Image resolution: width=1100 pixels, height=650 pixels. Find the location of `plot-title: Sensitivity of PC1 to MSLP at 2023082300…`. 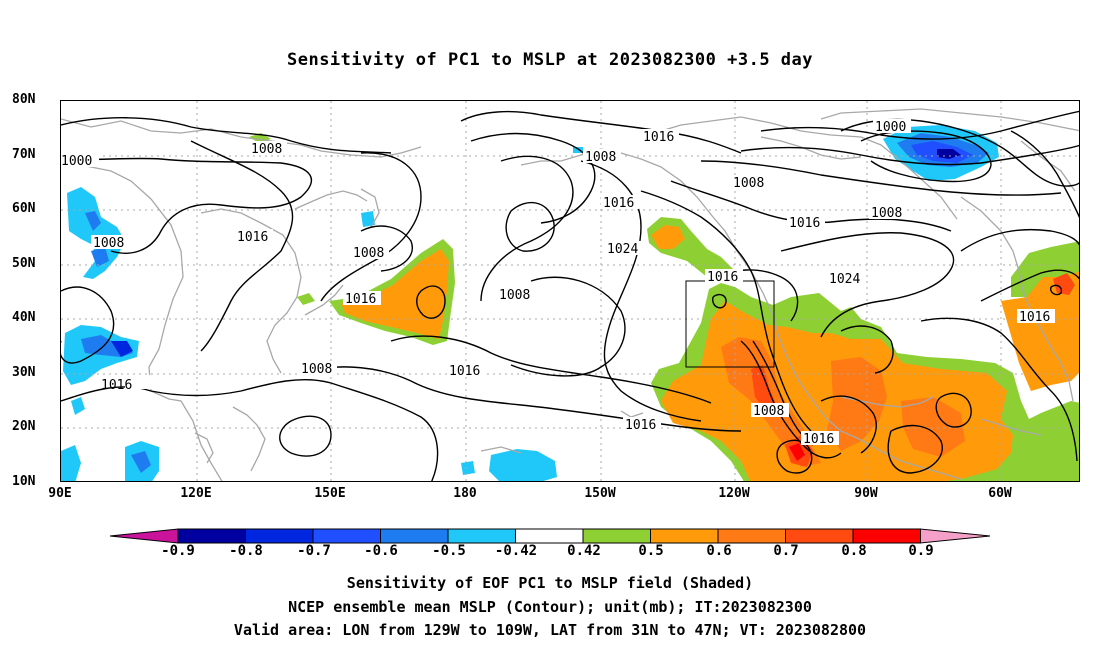

plot-title: Sensitivity of PC1 to MSLP at 2023082300… is located at coordinates (549, 60).